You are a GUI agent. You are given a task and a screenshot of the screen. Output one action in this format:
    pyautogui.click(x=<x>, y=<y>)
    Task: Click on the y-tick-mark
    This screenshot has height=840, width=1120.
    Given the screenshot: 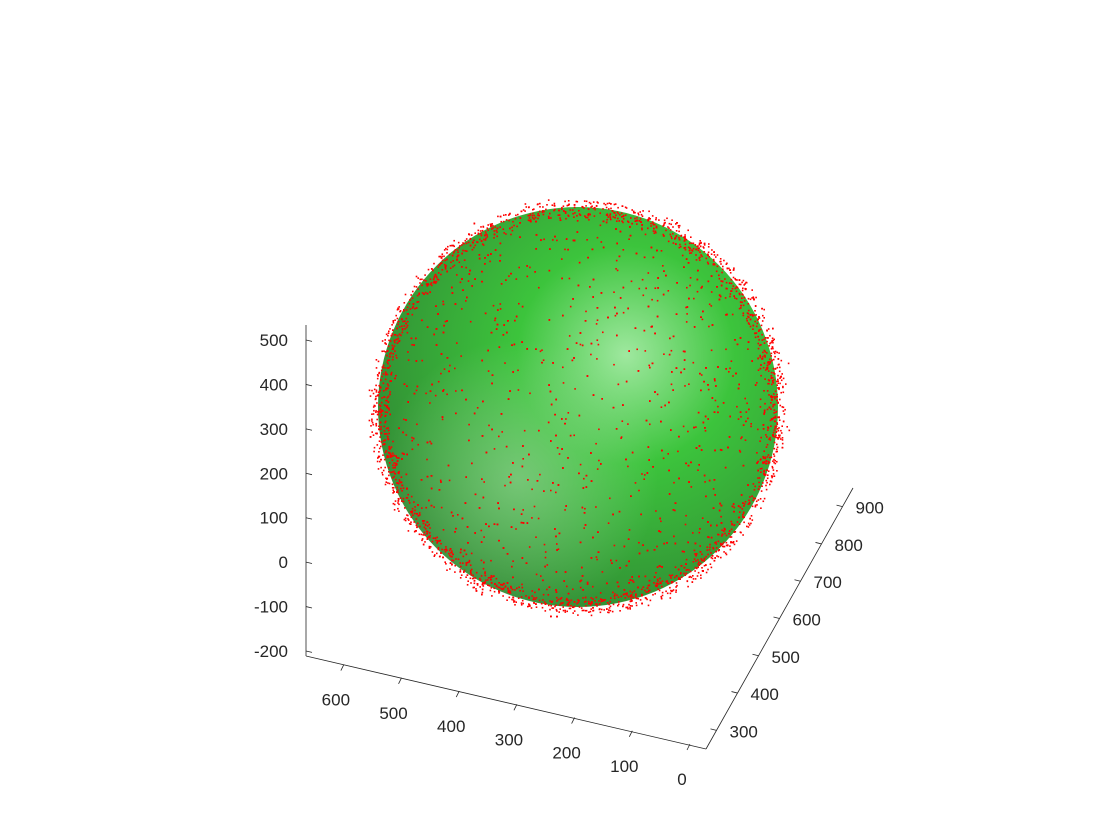 What is the action you would take?
    pyautogui.click(x=776, y=617)
    